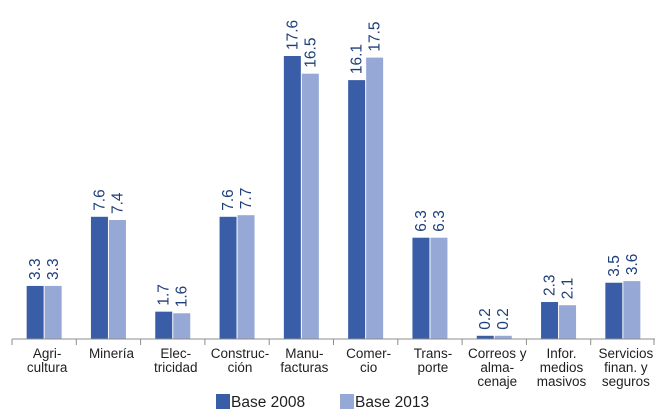 Image resolution: width=655 pixels, height=413 pixels. Describe the element at coordinates (175, 353) in the screenshot. I see `category-label: Elec-` at that location.